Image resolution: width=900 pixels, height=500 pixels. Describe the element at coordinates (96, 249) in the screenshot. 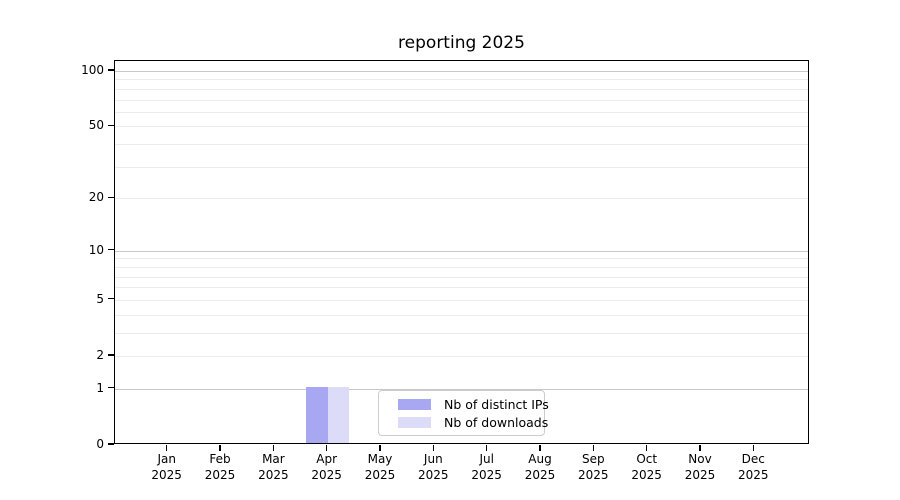

I see `y-tick-label: 10` at that location.